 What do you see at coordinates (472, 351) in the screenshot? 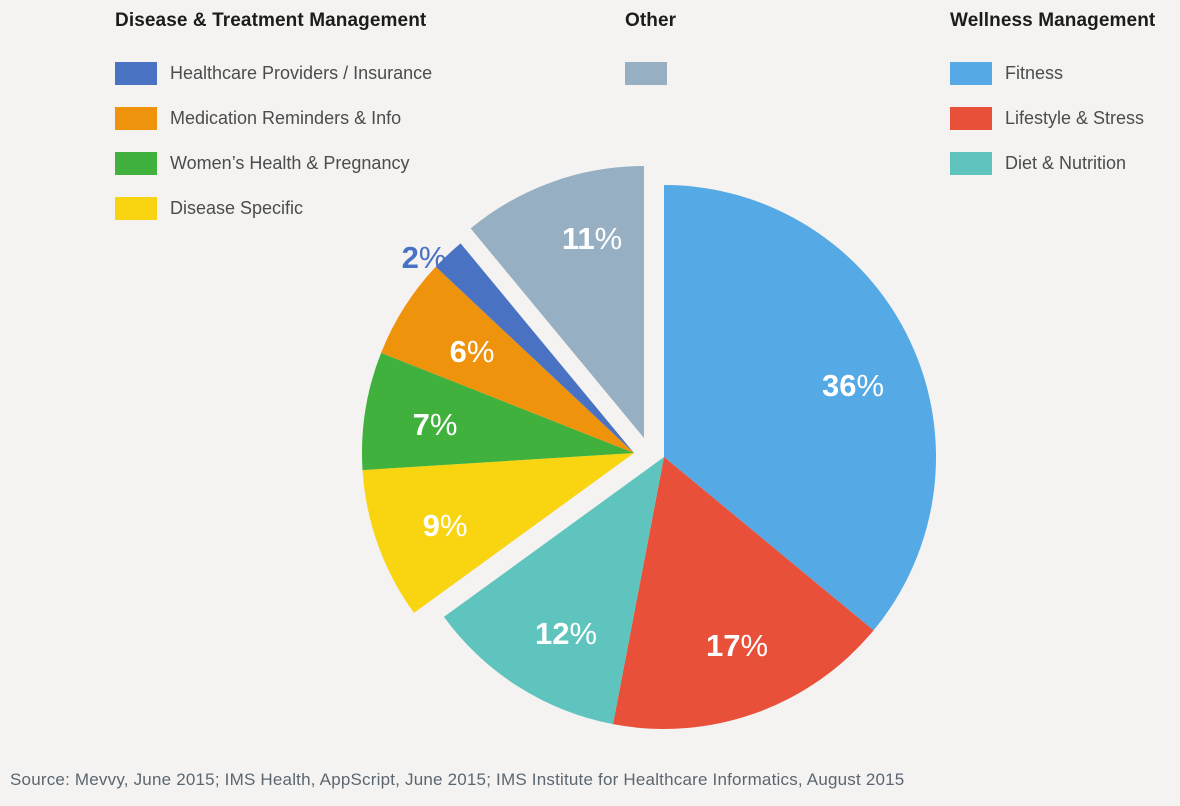
I see `pie-slice-value-medication-reminders-info: 6%` at bounding box center [472, 351].